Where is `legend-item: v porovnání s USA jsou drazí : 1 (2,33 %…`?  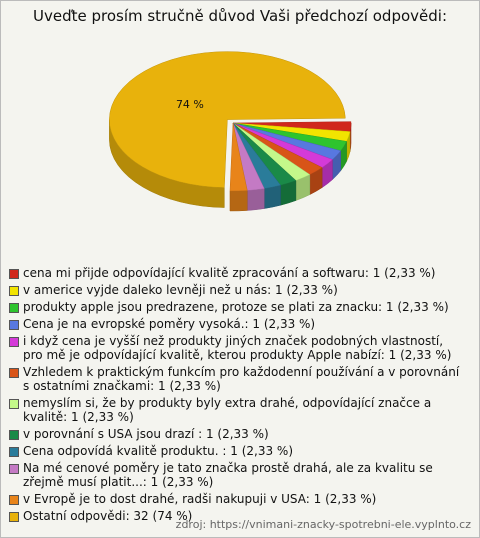
legend-item: v porovnání s USA jsou drazí : 1 (2,33 %… is located at coordinates (236, 434).